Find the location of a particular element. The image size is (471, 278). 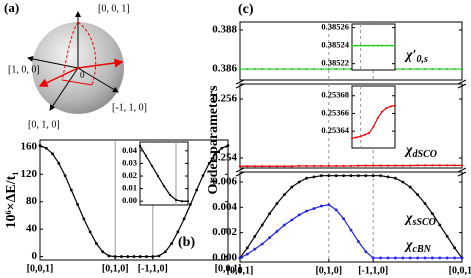

panel-label: (b) is located at coordinates (186, 242).